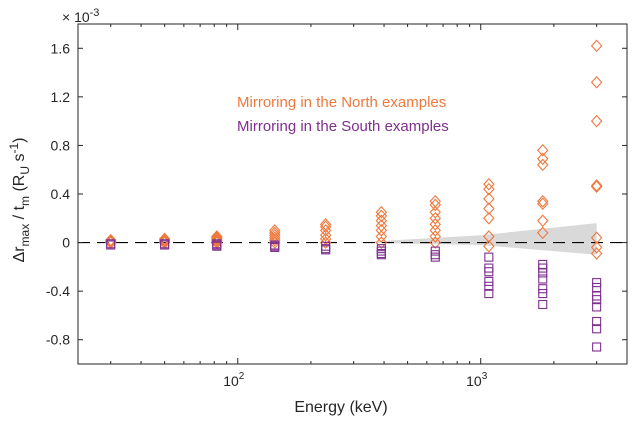 This screenshot has height=421, width=642. Describe the element at coordinates (25, 201) in the screenshot. I see `y-label-sub-m: m` at that location.